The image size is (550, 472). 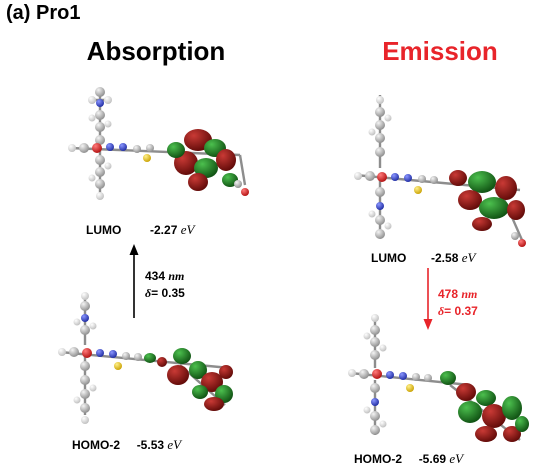 I want to click on compound-name: Pro1, so click(x=58, y=13).